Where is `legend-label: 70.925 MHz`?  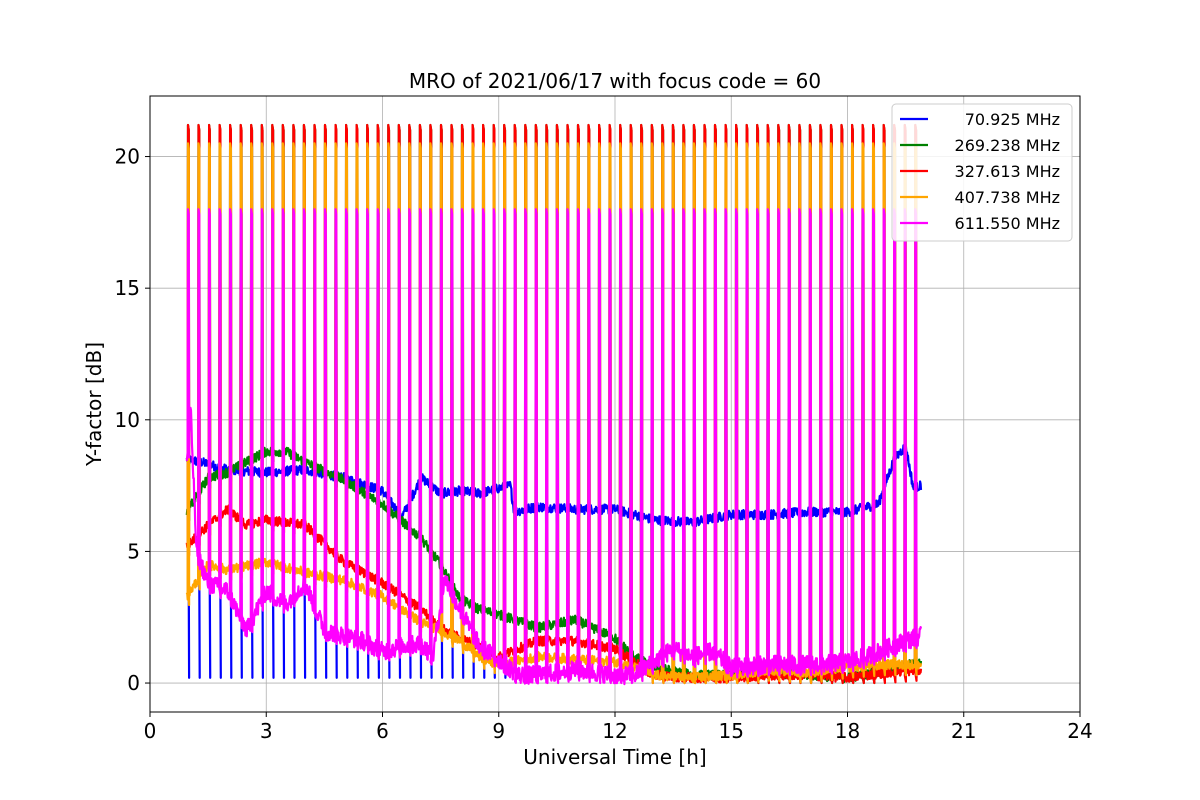 legend-label: 70.925 MHz is located at coordinates (1012, 119).